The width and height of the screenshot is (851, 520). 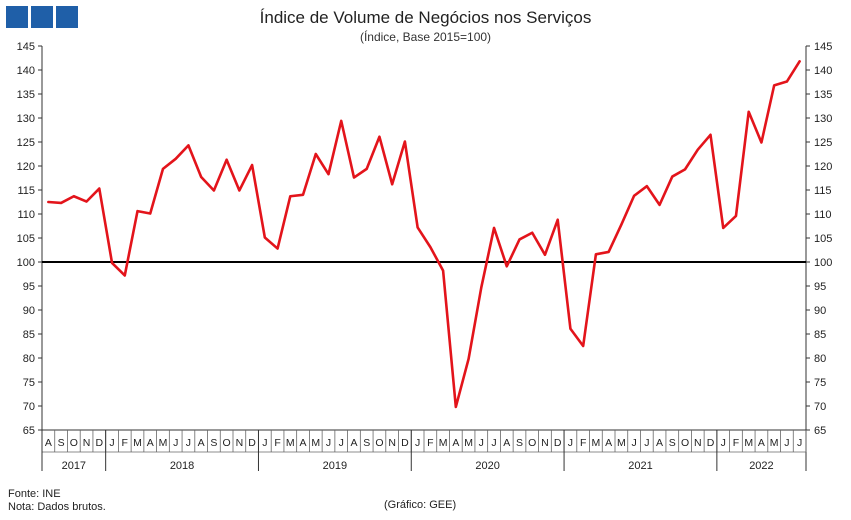 What do you see at coordinates (823, 71) in the screenshot?
I see `y-tick-label-right: 140` at bounding box center [823, 71].